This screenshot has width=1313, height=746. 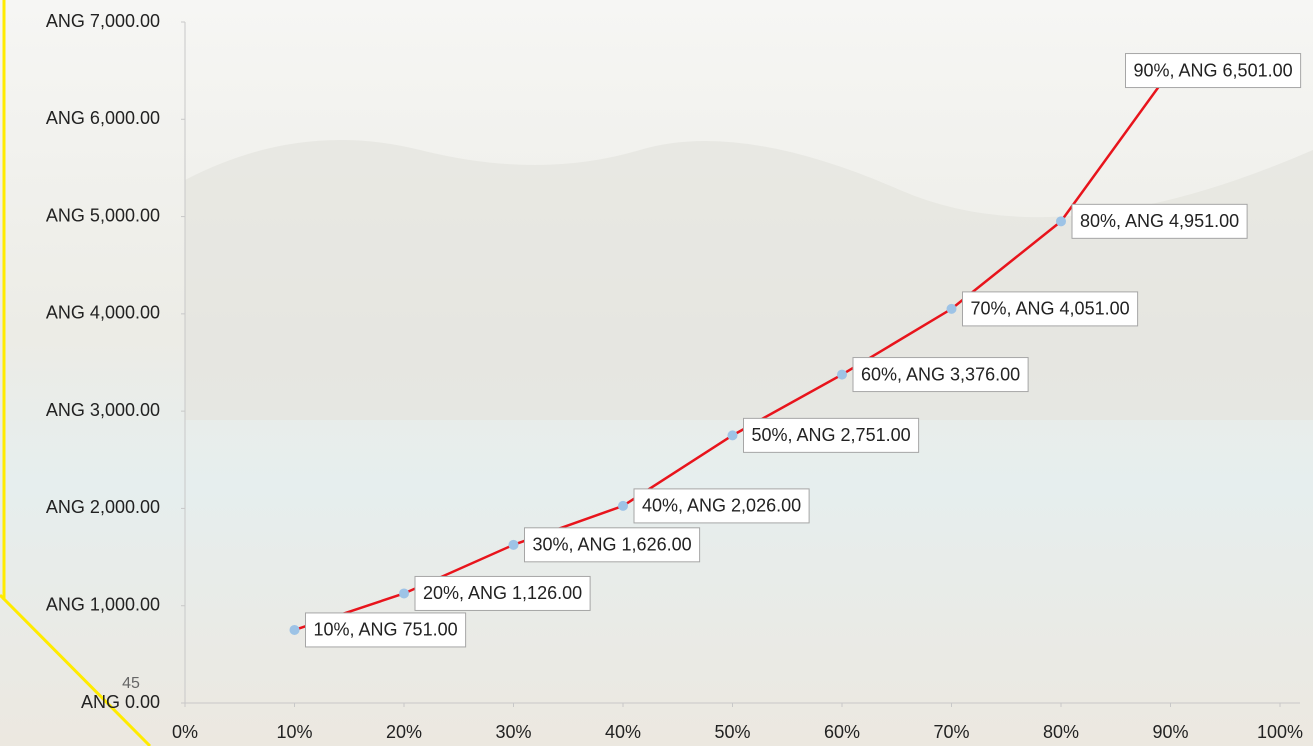 I want to click on data-label: 50%, ANG 2,751.00, so click(x=831, y=435).